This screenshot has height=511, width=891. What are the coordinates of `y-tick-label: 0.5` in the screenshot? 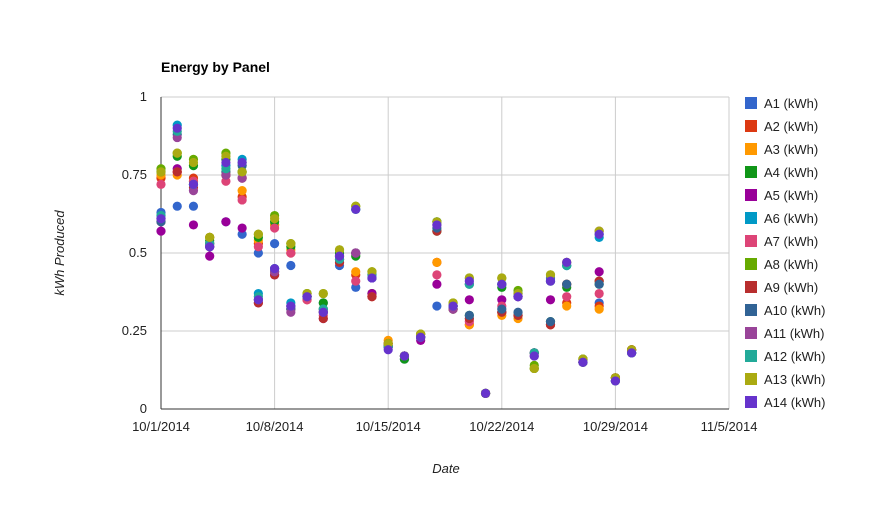 It's located at (138, 252).